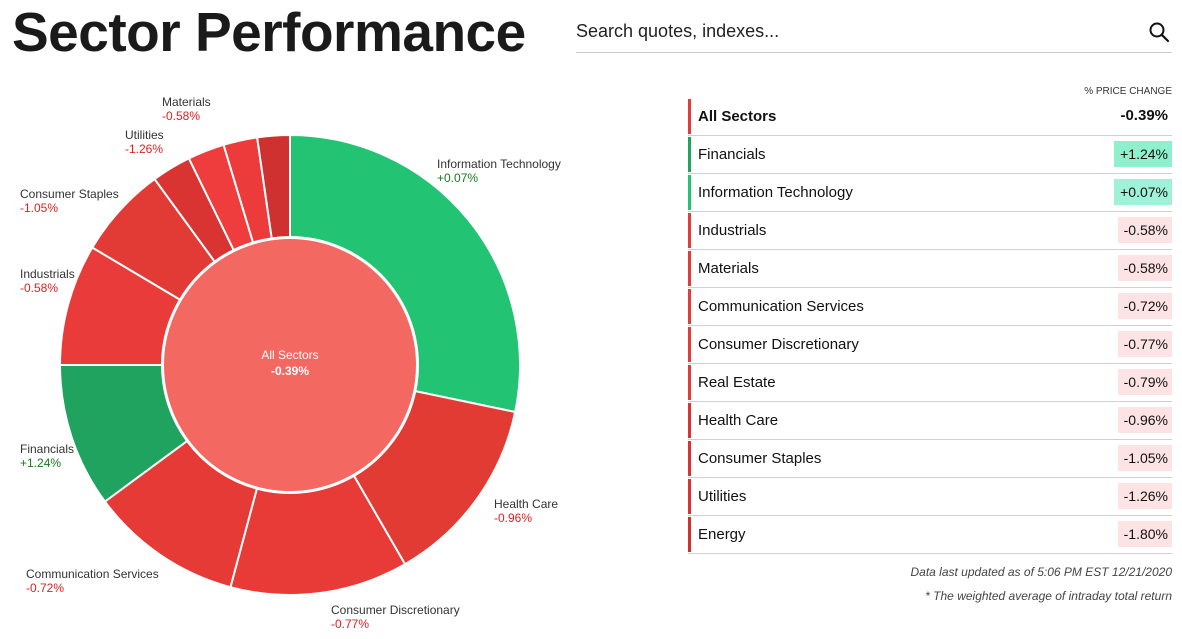  I want to click on segment-label: Utilities, so click(144, 135).